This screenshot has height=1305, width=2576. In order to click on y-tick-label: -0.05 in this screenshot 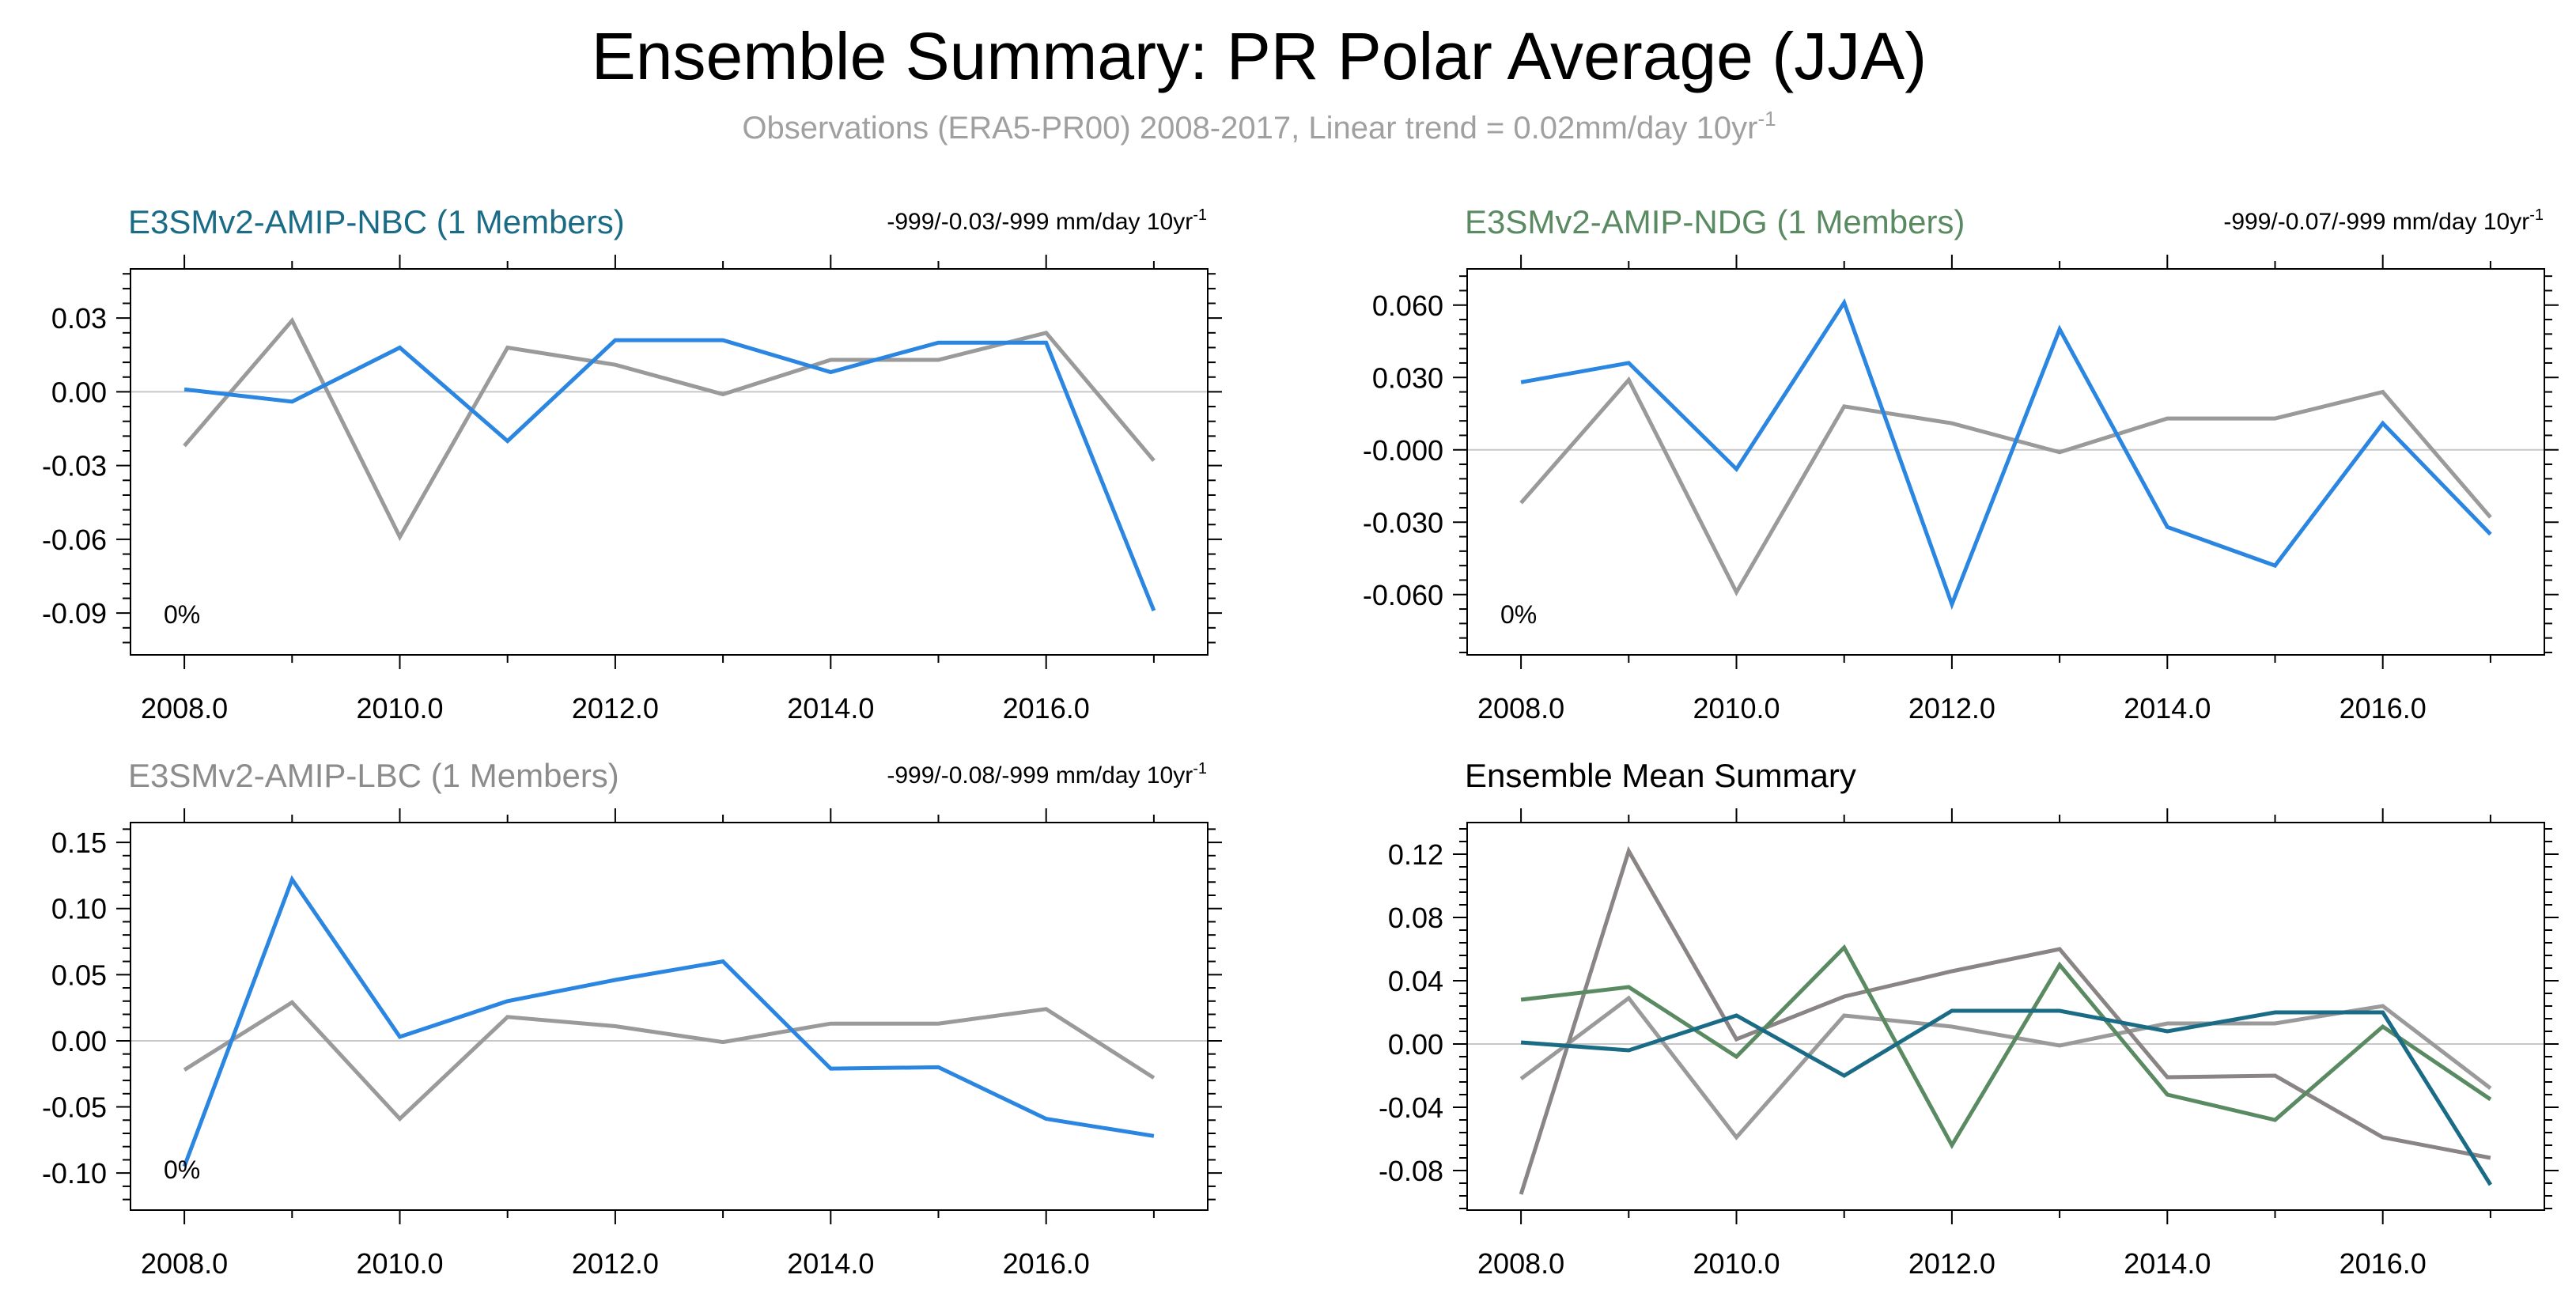, I will do `click(75, 1107)`.